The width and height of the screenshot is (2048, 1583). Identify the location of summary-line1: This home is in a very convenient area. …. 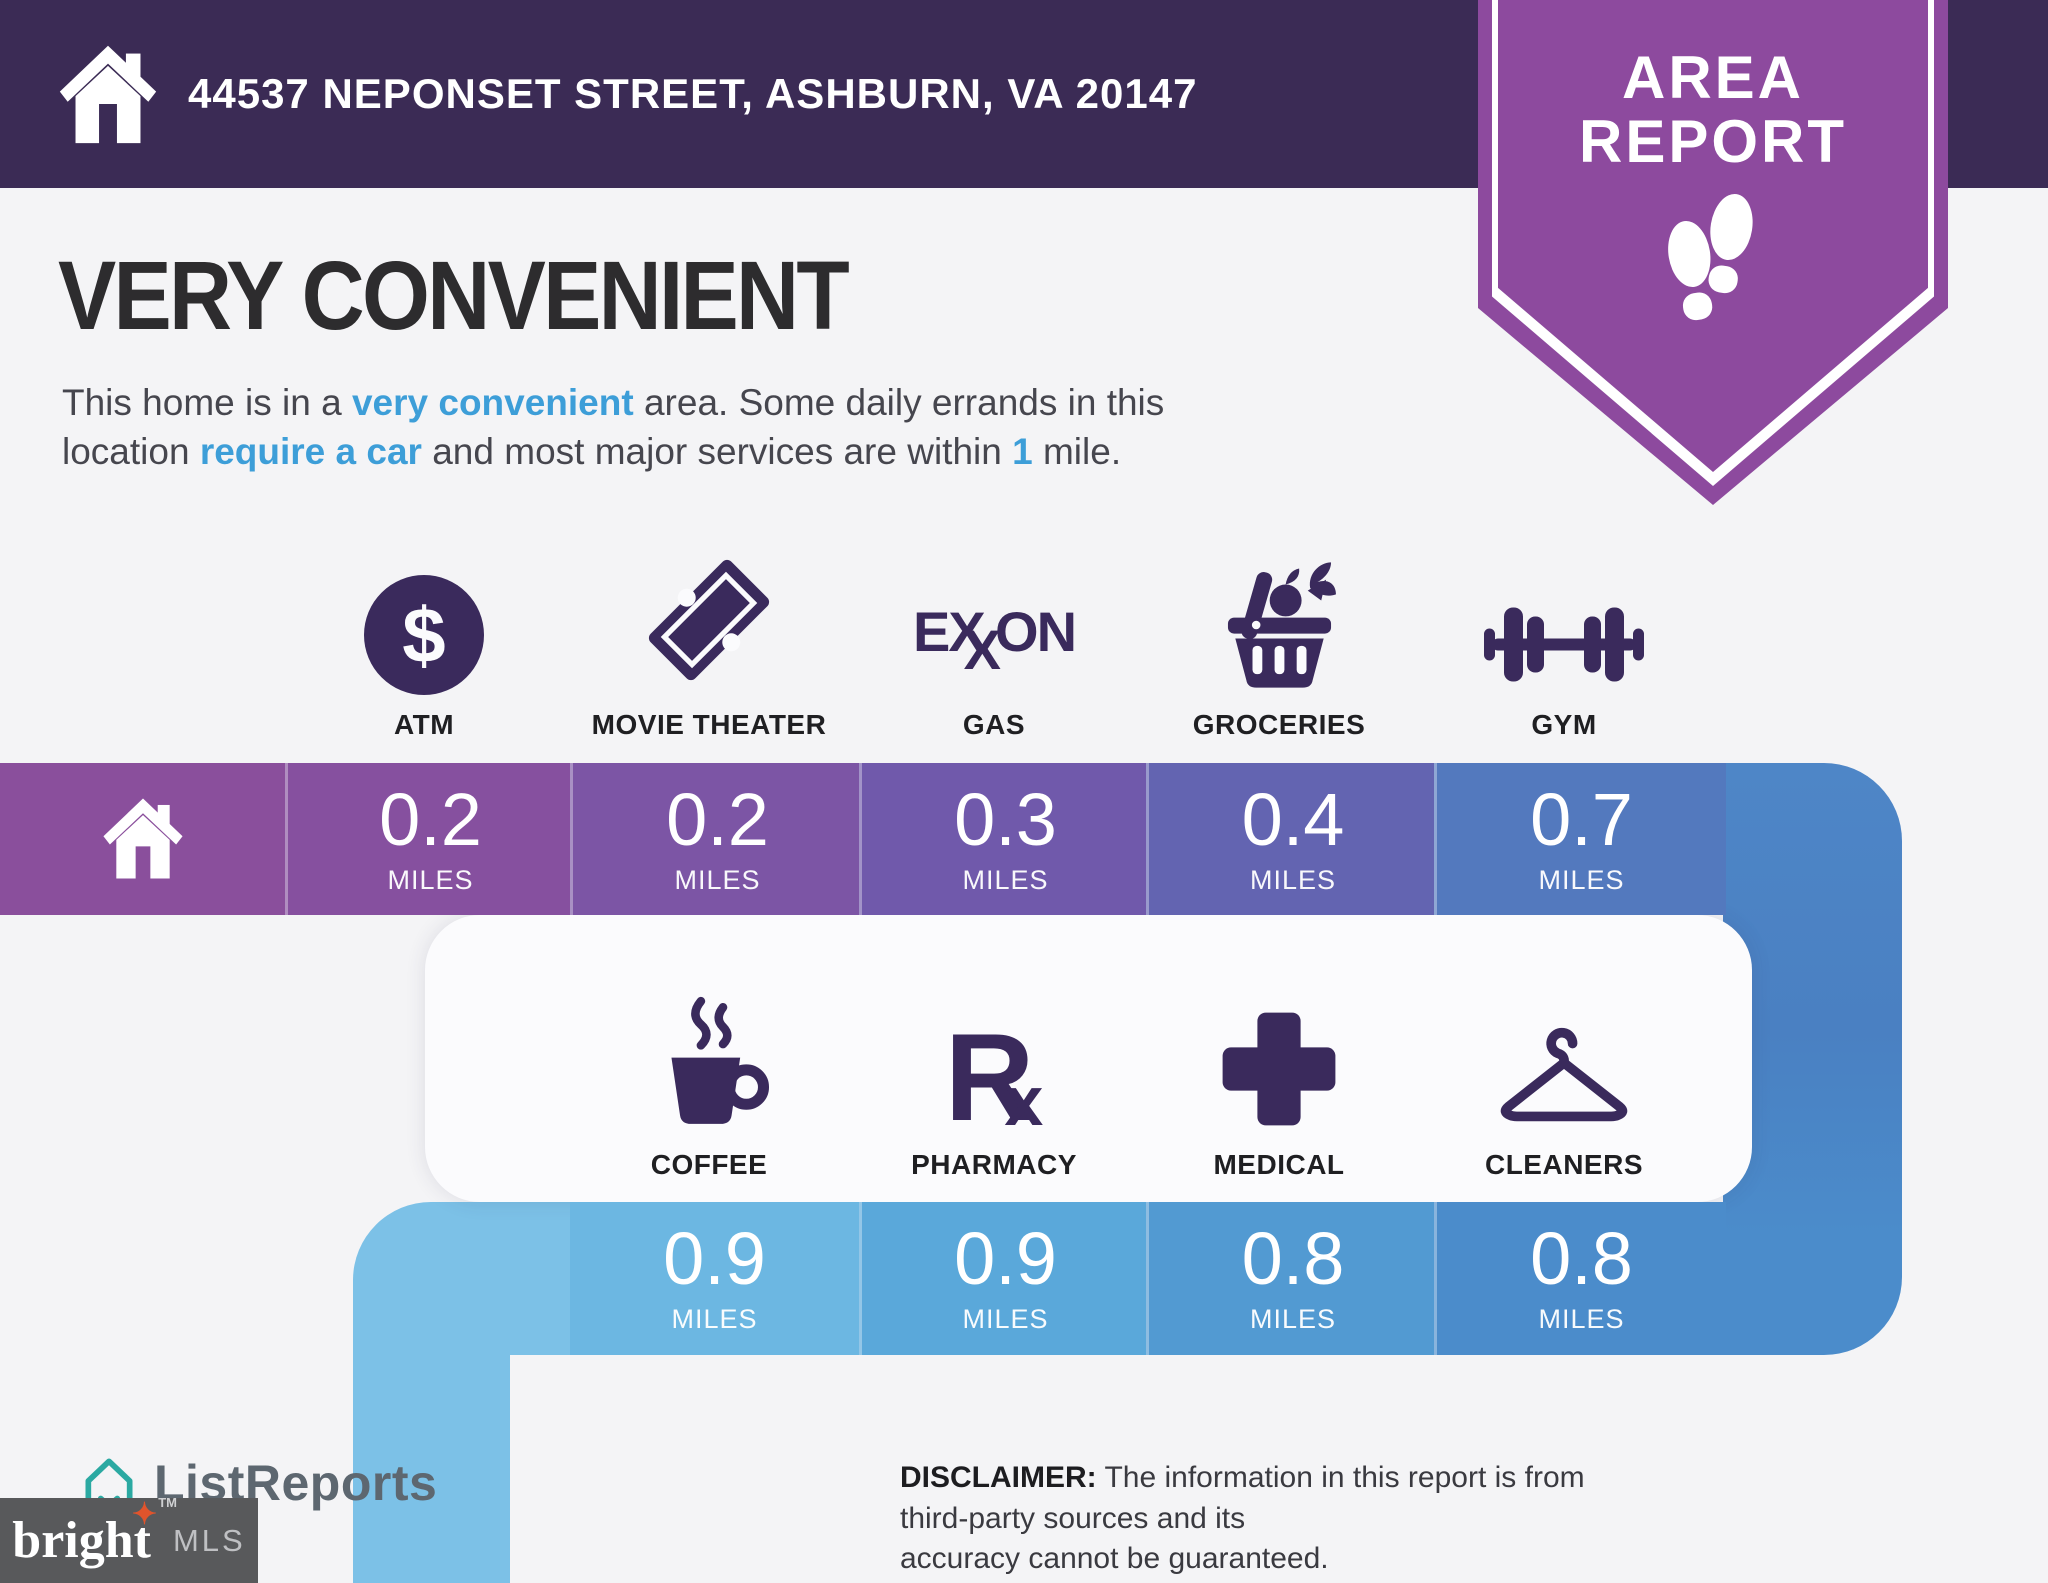
(613, 402).